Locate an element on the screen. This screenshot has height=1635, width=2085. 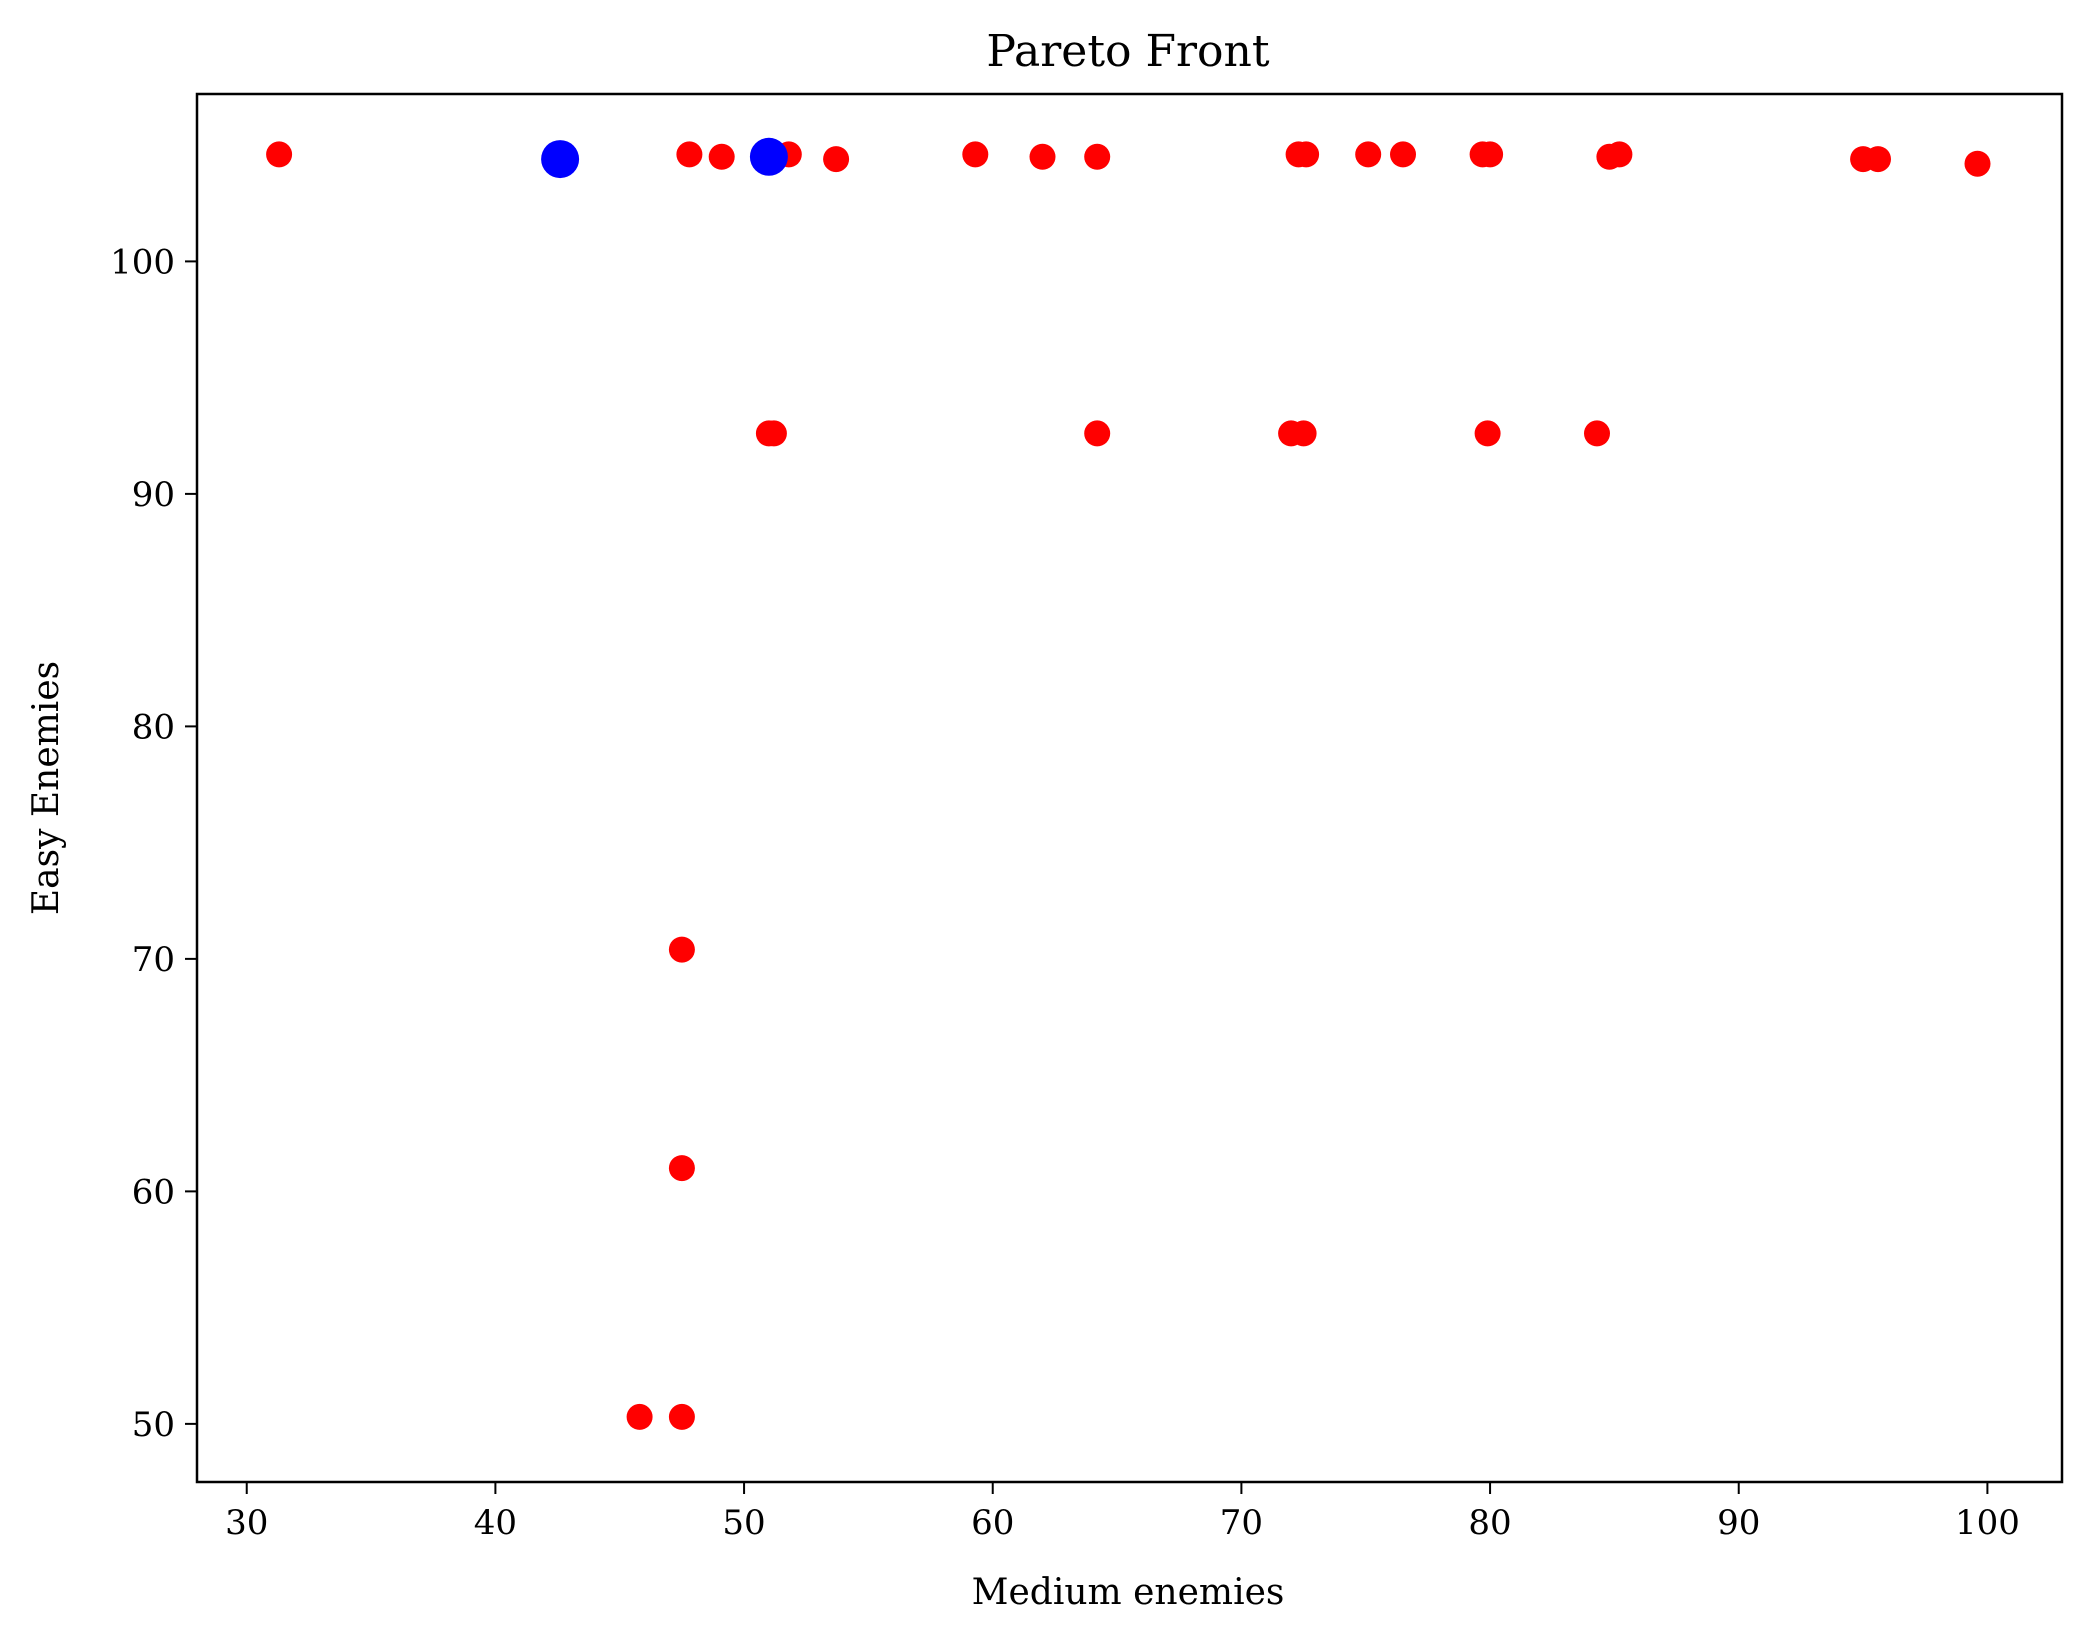
y-tick-label: 80 is located at coordinates (153, 727).